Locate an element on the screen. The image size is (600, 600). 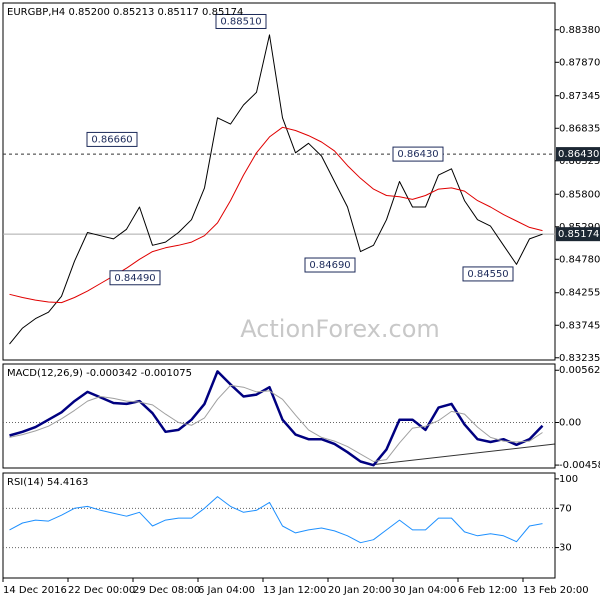
last-price-label: 0.85174 is located at coordinates (578, 234).